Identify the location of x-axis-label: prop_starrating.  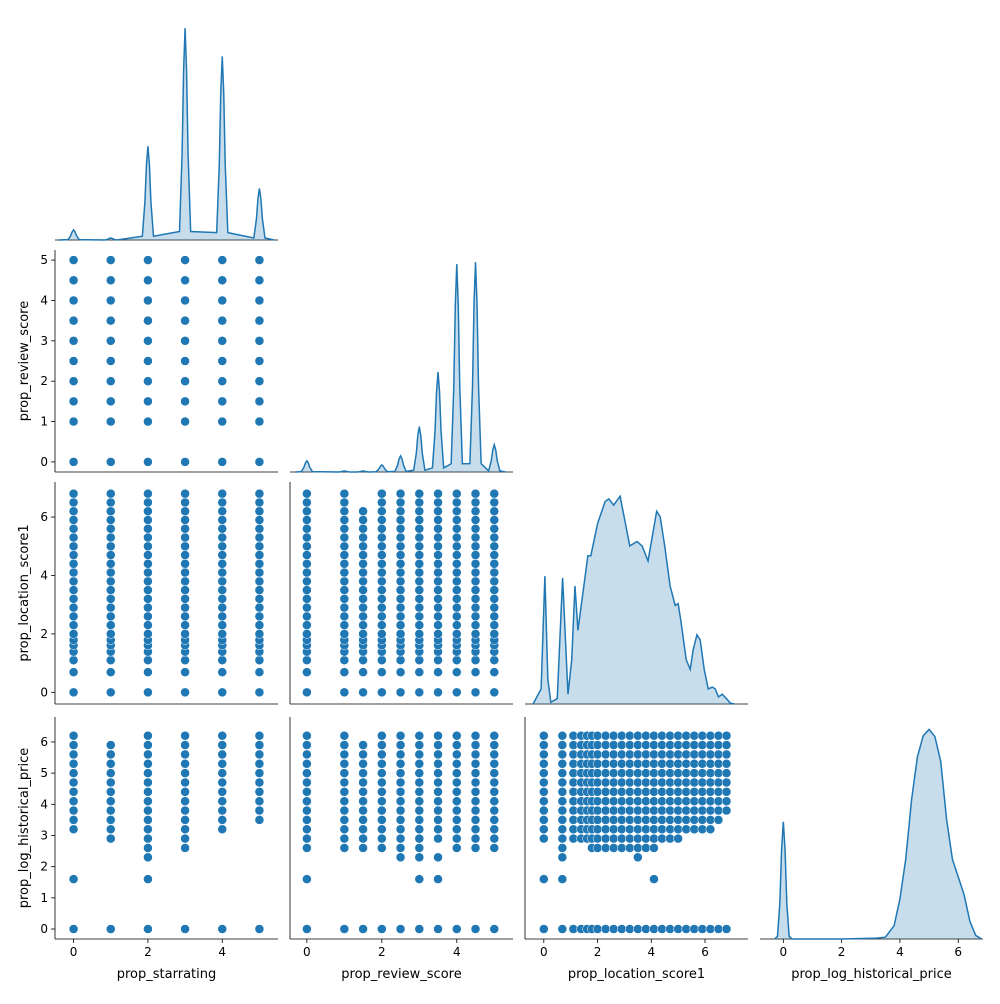
(166, 974).